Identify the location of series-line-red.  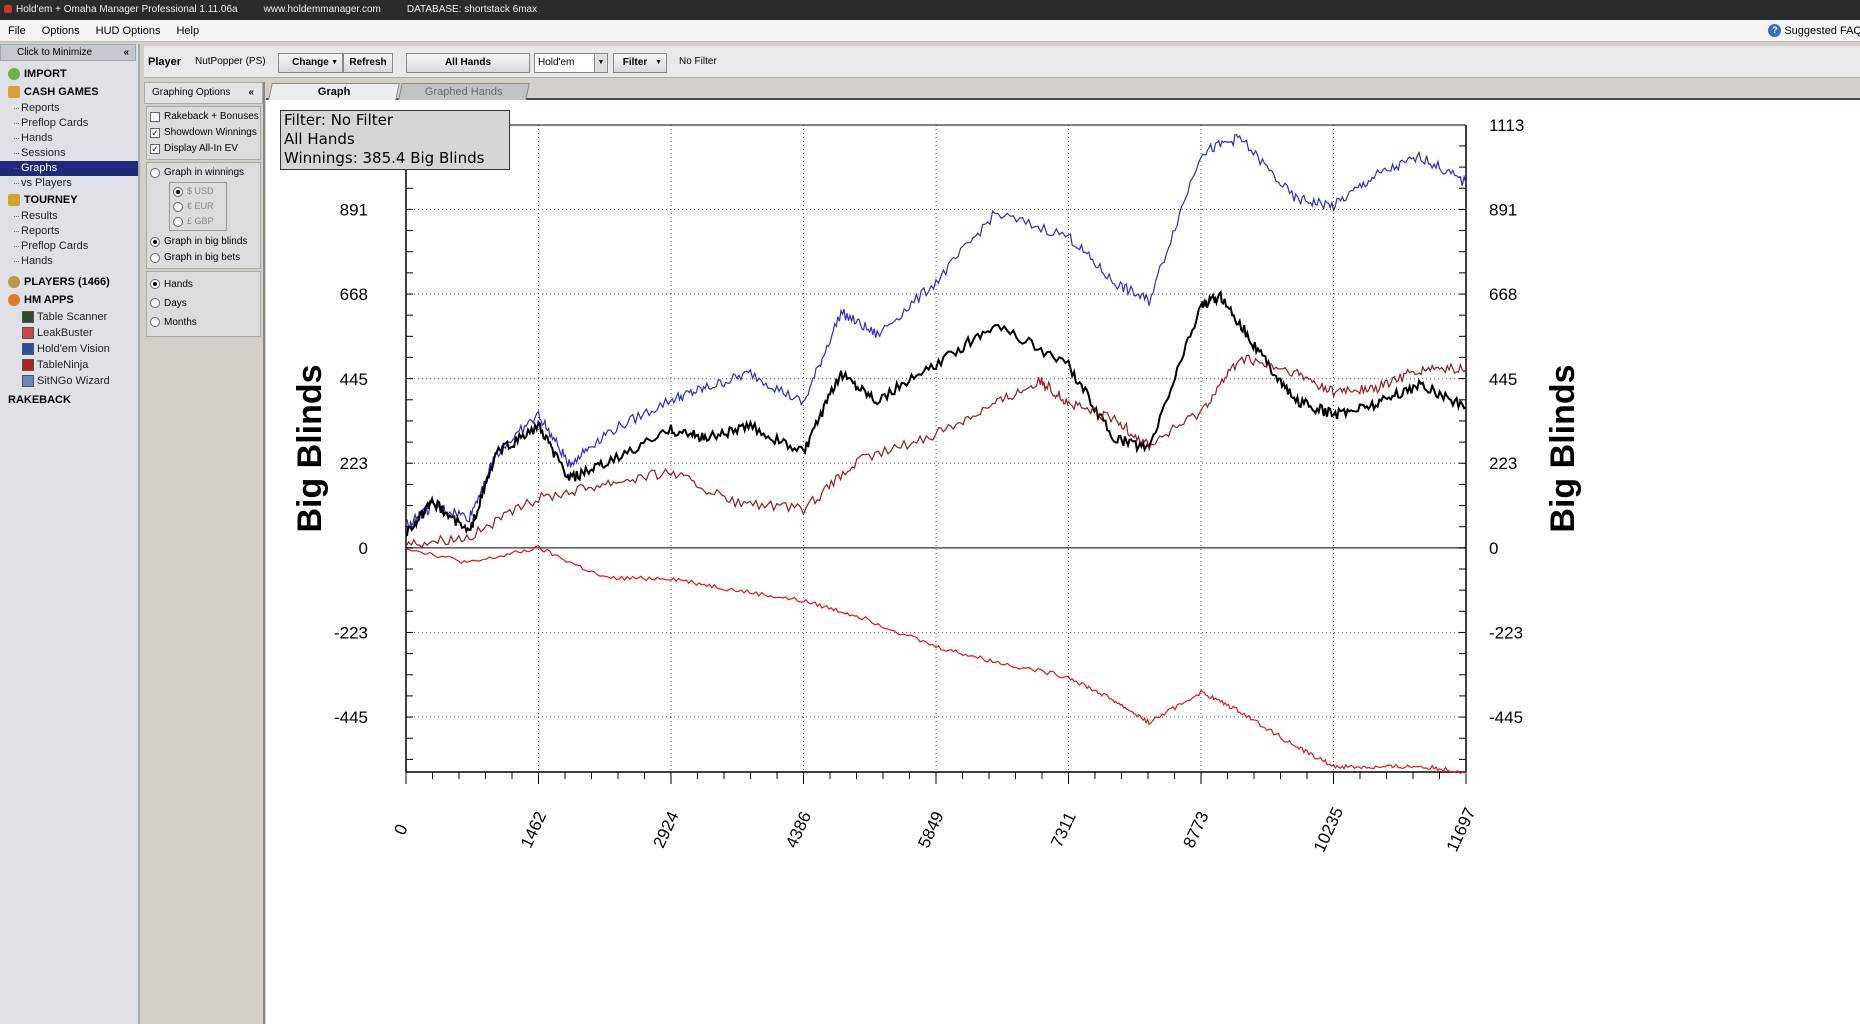
(936, 660).